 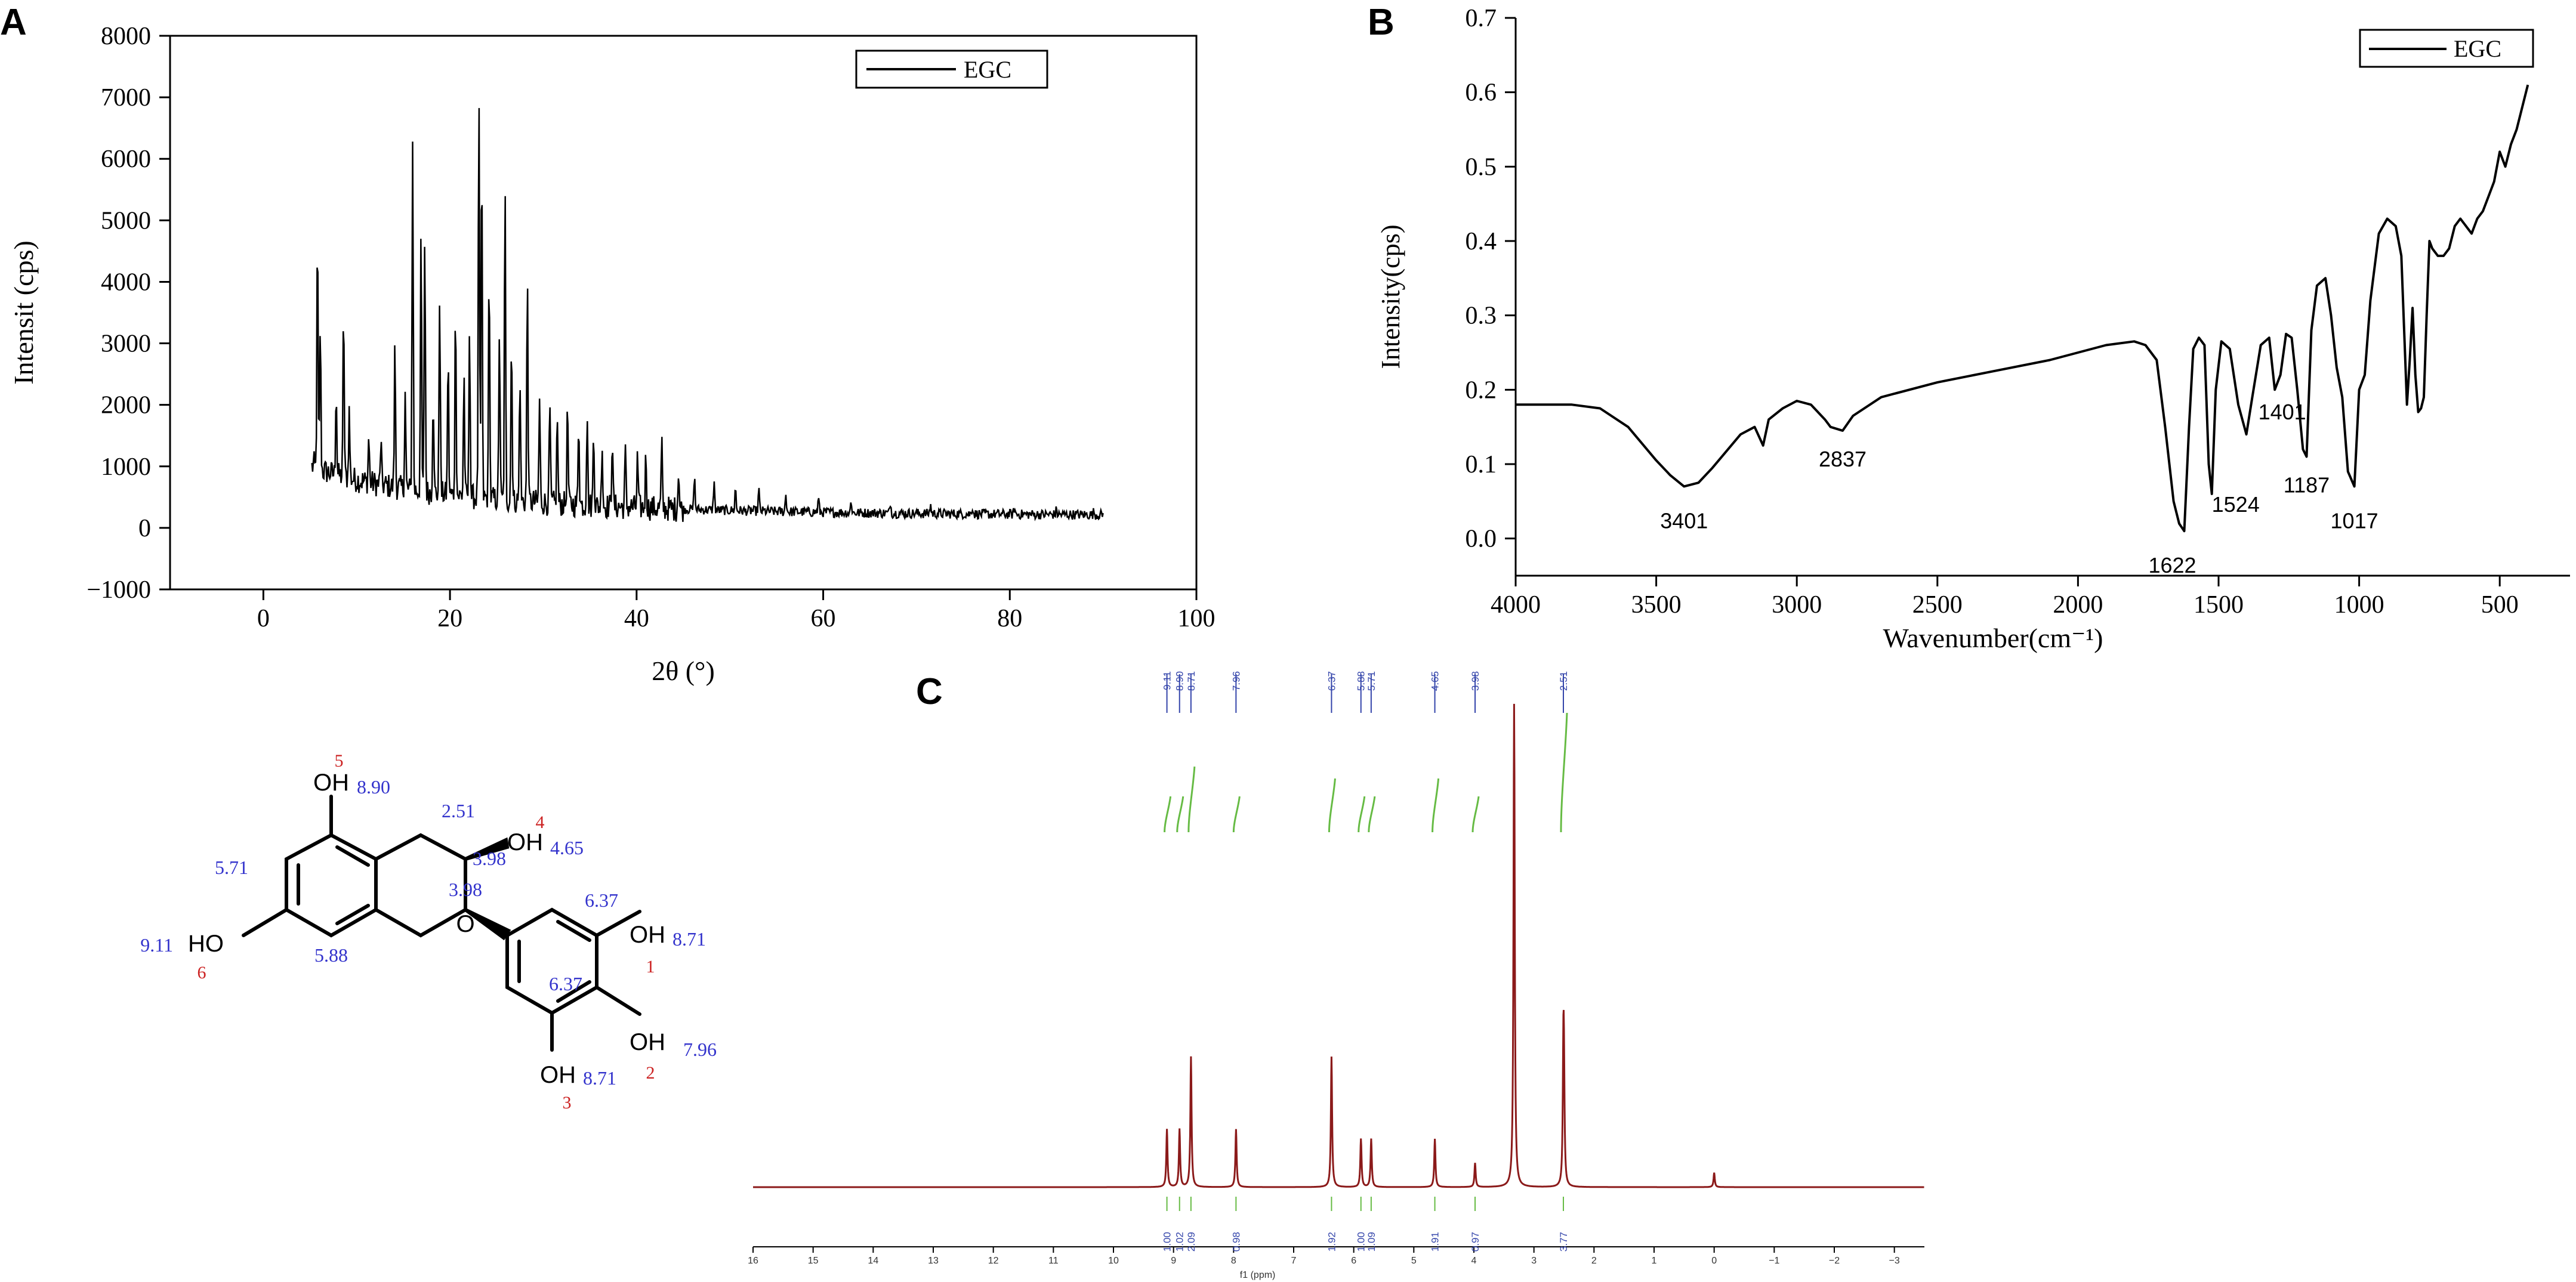 What do you see at coordinates (1516, 605) in the screenshot?
I see `x-tick-label: 4000` at bounding box center [1516, 605].